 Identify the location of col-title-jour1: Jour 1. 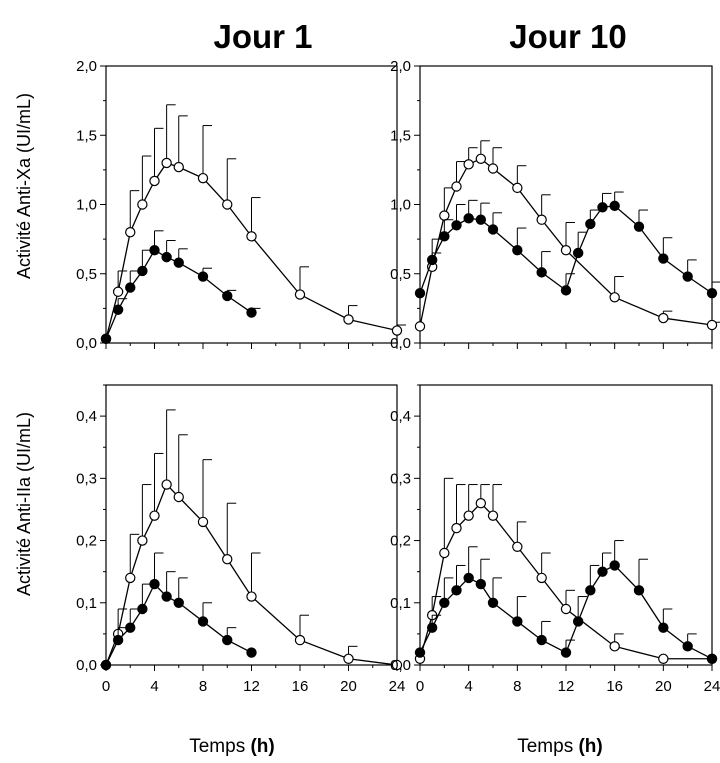
(262, 36).